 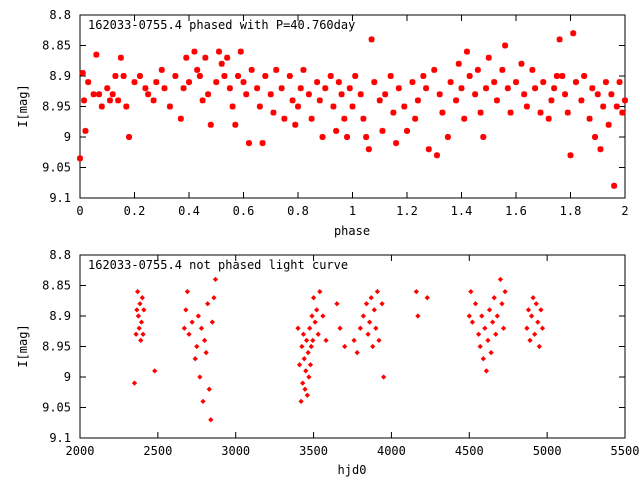 What do you see at coordinates (407, 211) in the screenshot?
I see `phased-x-tick-label: 1.2` at bounding box center [407, 211].